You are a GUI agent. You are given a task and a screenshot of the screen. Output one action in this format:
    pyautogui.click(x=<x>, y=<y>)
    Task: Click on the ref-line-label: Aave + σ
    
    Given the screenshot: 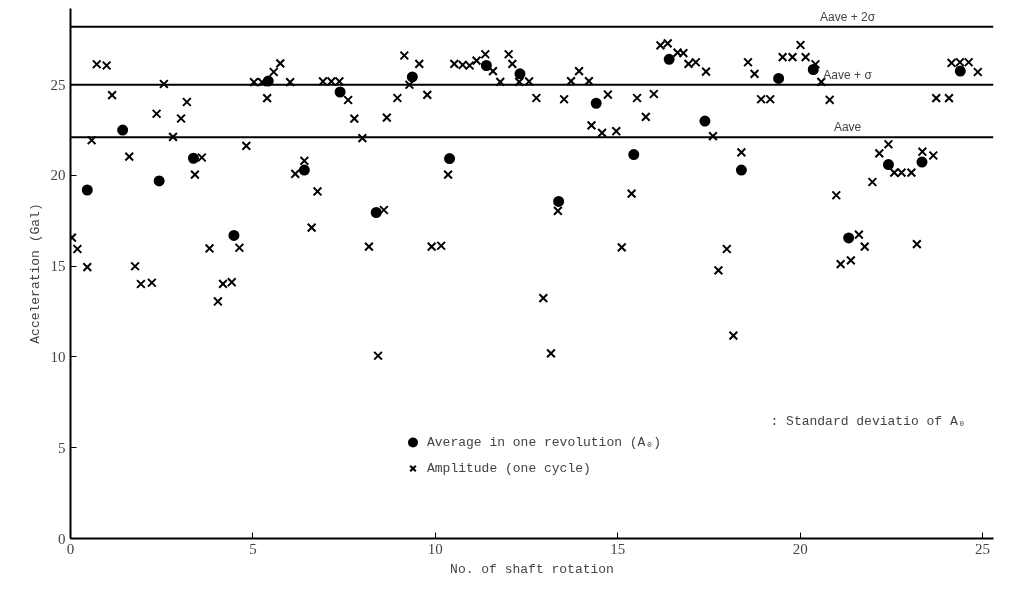 What is the action you would take?
    pyautogui.click(x=848, y=74)
    